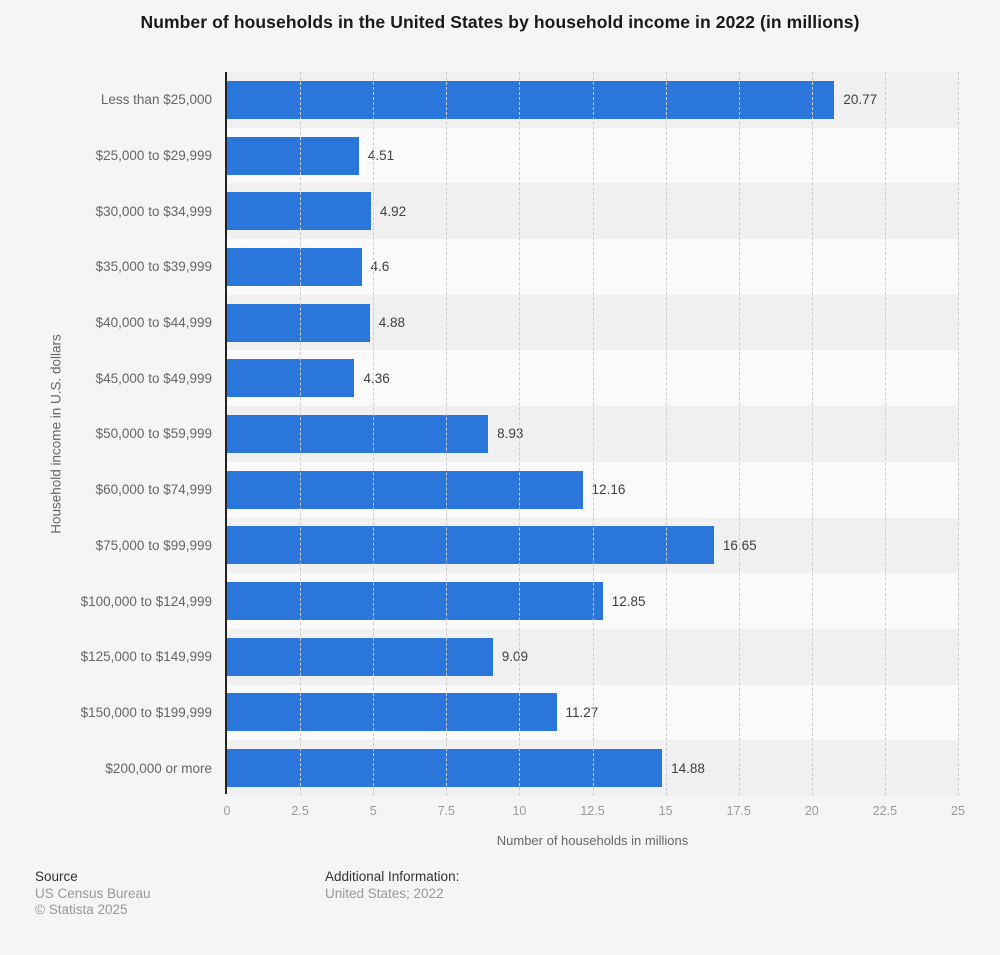 The image size is (1000, 955). I want to click on additional-information-line: United States; 2022, so click(384, 893).